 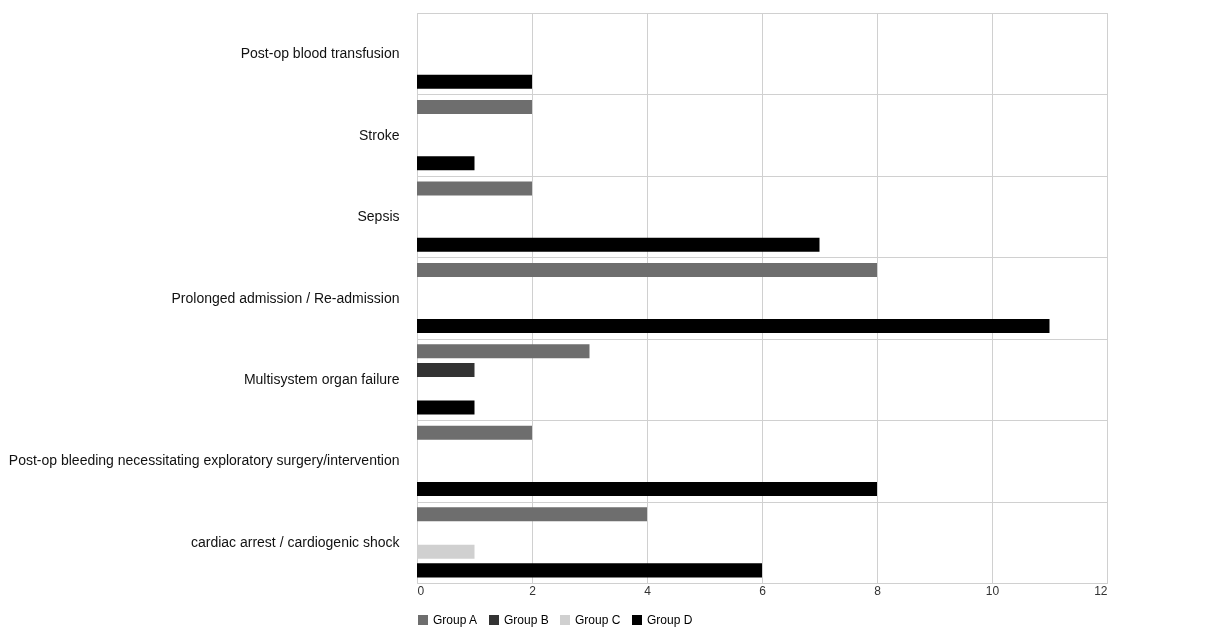 What do you see at coordinates (455, 620) in the screenshot?
I see `legend-label: Group A` at bounding box center [455, 620].